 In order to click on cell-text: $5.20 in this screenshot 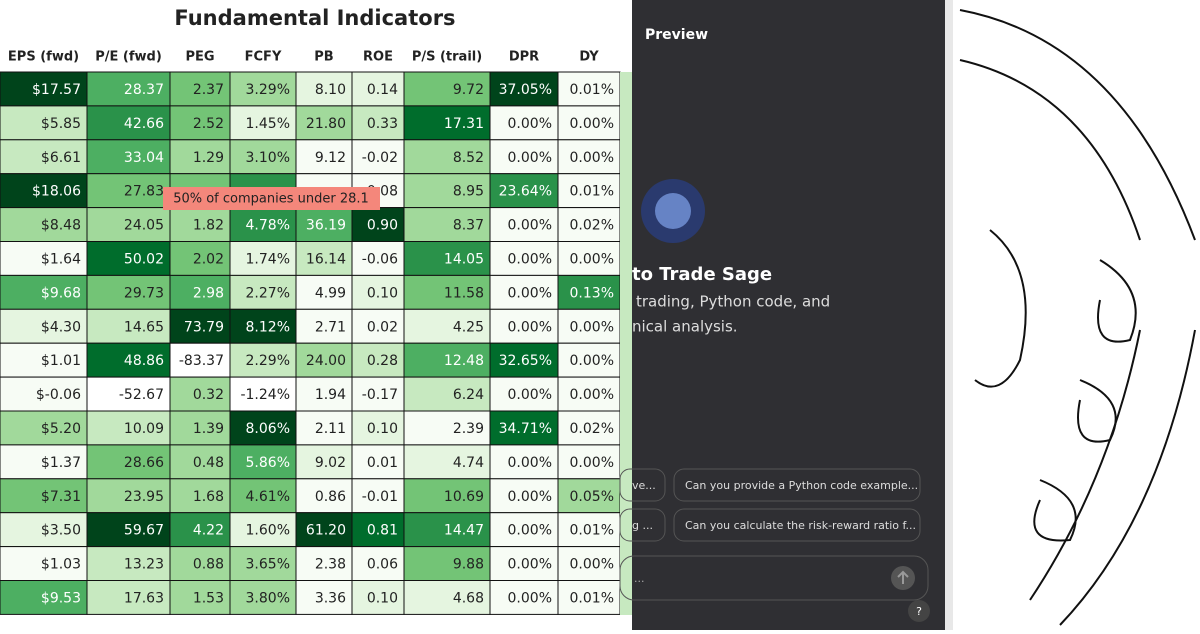, I will do `click(61, 429)`.